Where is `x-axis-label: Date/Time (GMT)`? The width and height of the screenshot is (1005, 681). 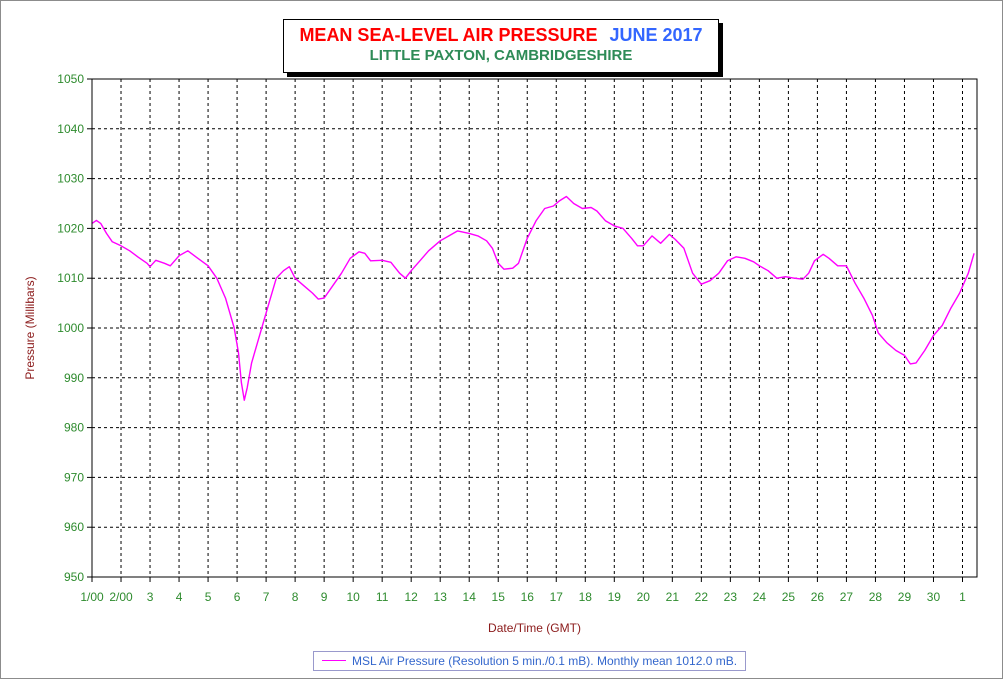
x-axis-label: Date/Time (GMT) is located at coordinates (534, 628).